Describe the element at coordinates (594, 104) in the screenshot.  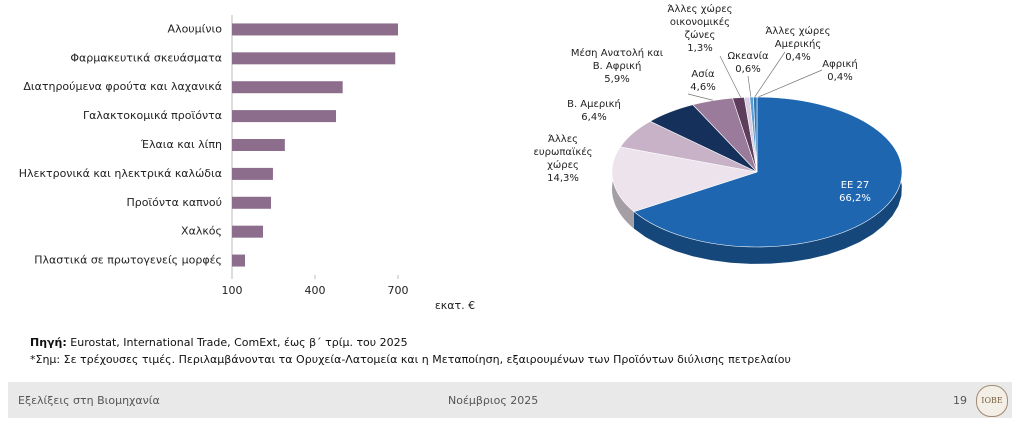
I see `pie-label-name: Β. Αμερική` at that location.